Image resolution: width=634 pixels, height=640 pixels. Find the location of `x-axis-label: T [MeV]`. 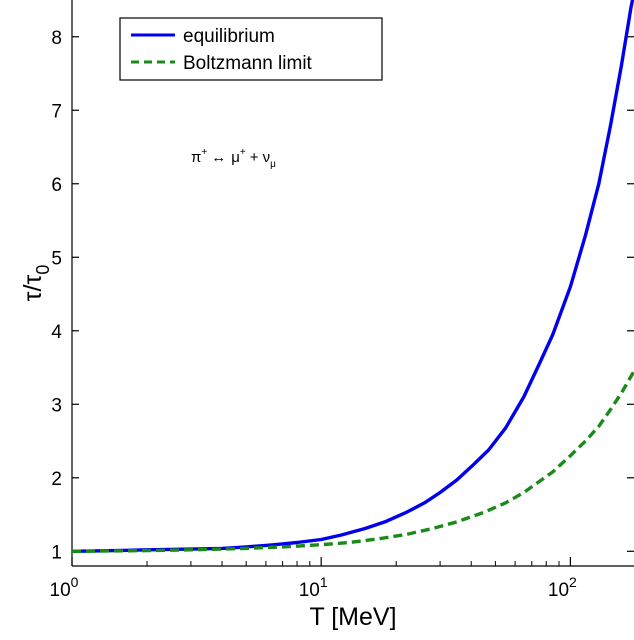

x-axis-label: T [MeV] is located at coordinates (352, 617).